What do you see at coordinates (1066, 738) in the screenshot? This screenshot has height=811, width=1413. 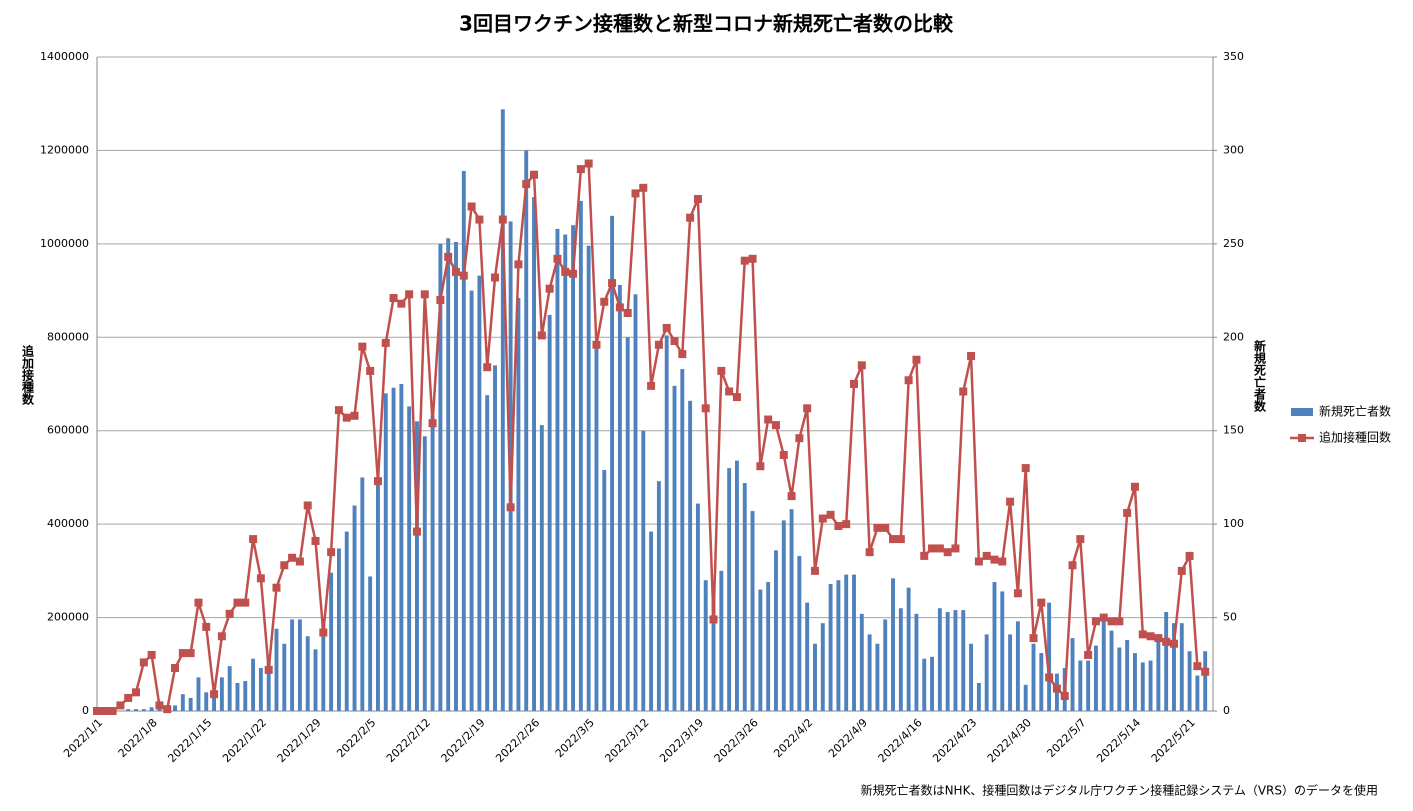 I see `x-tick-label: 2022/5/7` at bounding box center [1066, 738].